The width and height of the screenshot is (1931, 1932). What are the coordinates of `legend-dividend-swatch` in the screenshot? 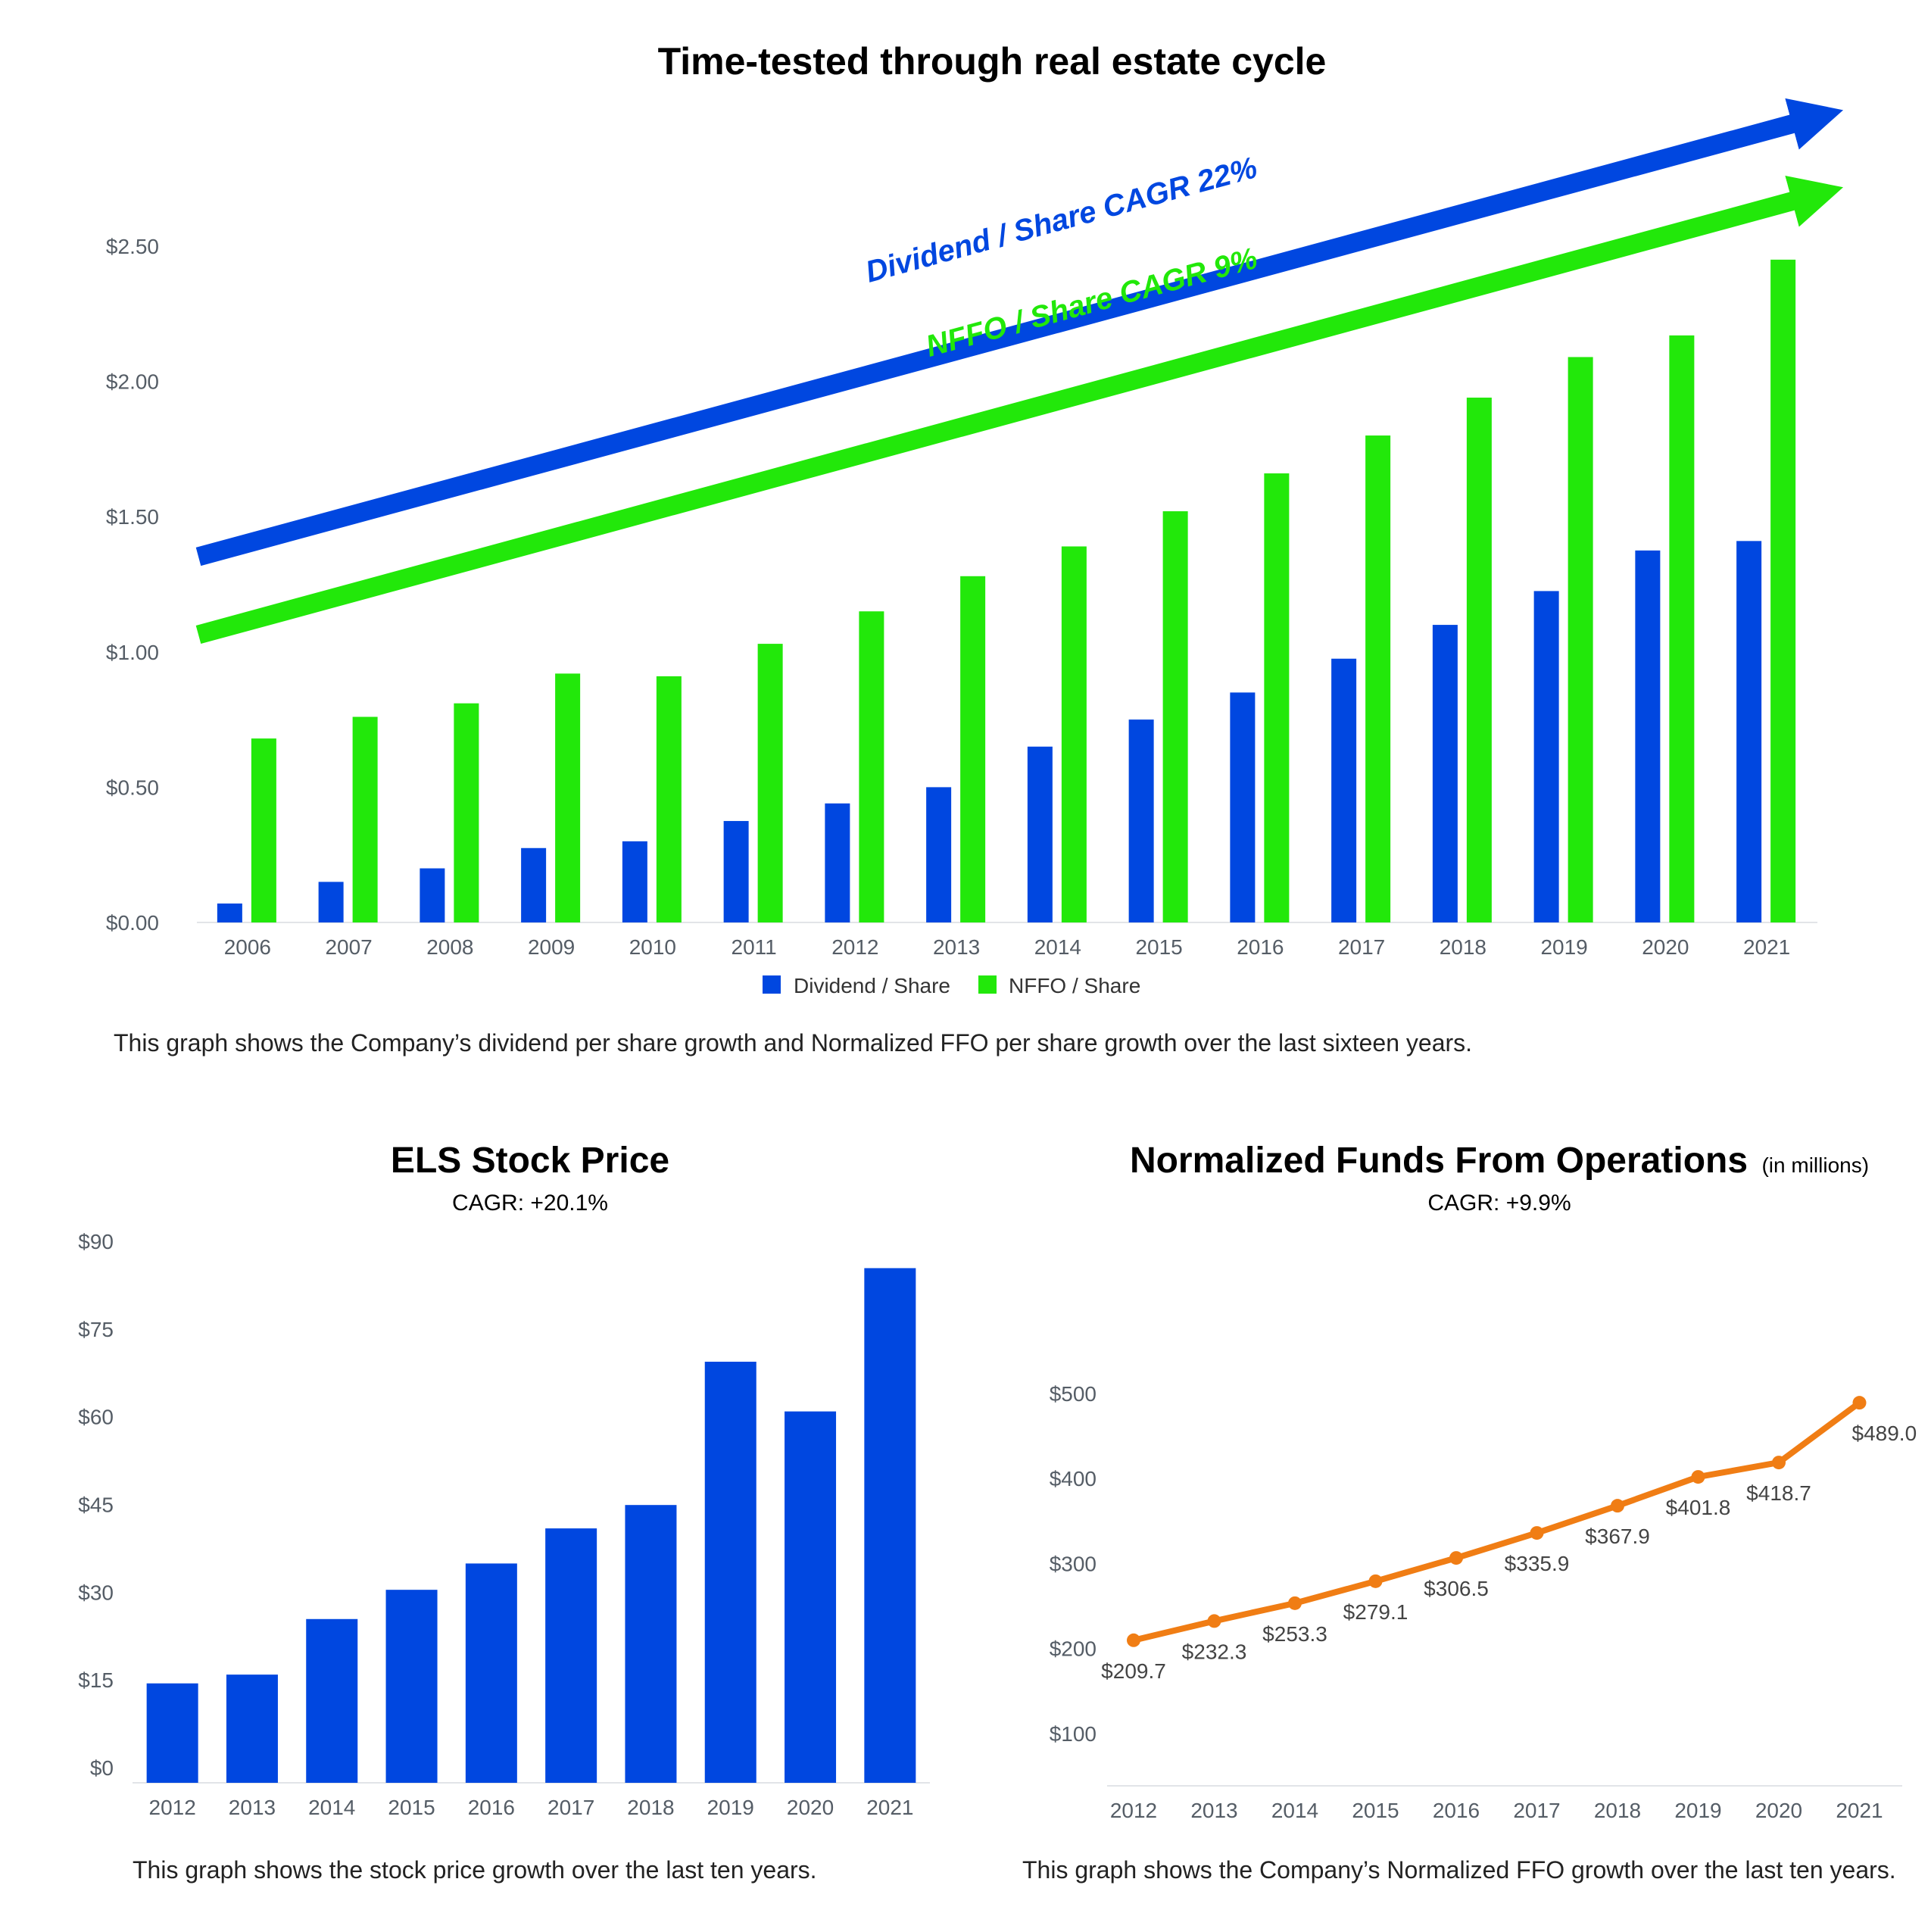 It's located at (772, 984).